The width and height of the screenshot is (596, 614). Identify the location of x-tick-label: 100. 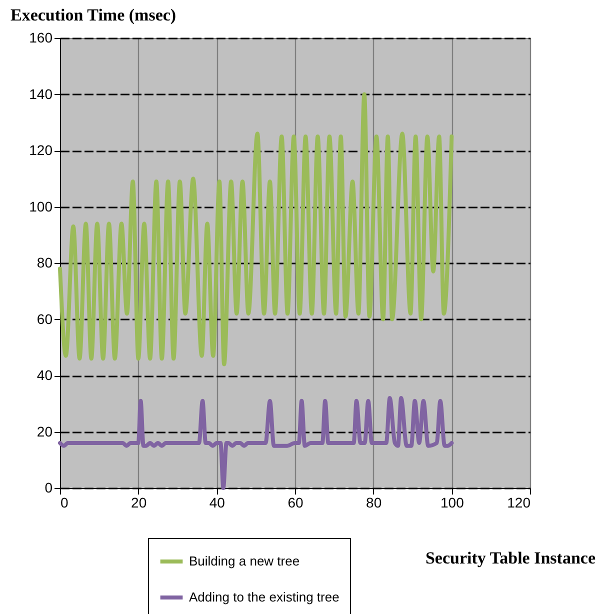
(452, 502).